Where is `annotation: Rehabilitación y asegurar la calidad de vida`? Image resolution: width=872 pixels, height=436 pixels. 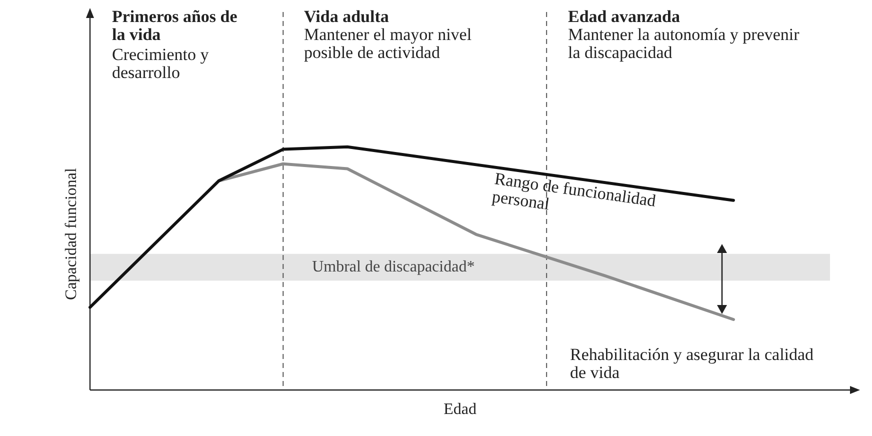
annotation: Rehabilitación y asegurar la calidad de vida is located at coordinates (692, 363).